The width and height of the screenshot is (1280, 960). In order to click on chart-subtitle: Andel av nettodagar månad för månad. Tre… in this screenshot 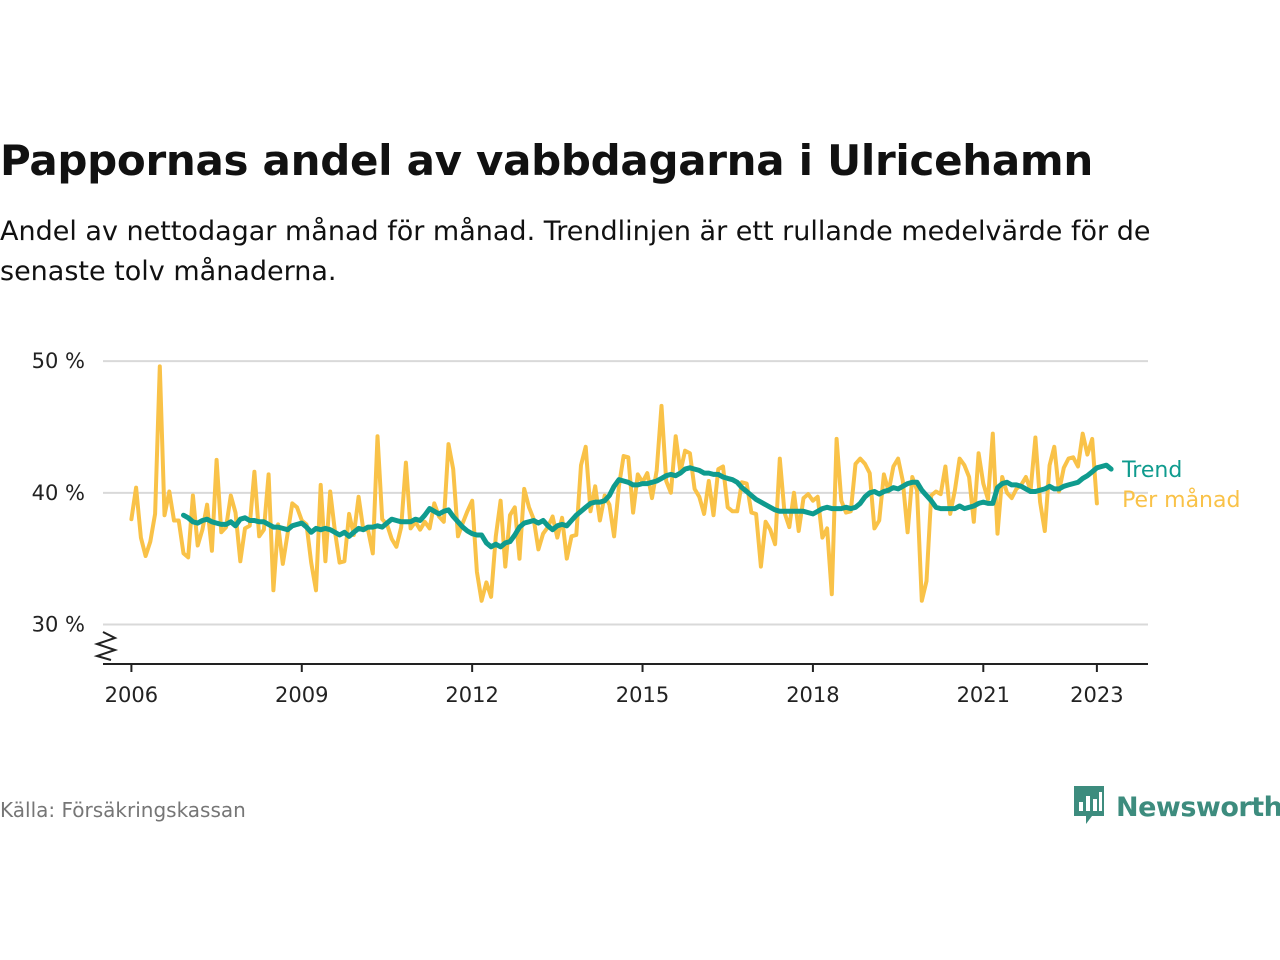, I will do `click(575, 251)`.